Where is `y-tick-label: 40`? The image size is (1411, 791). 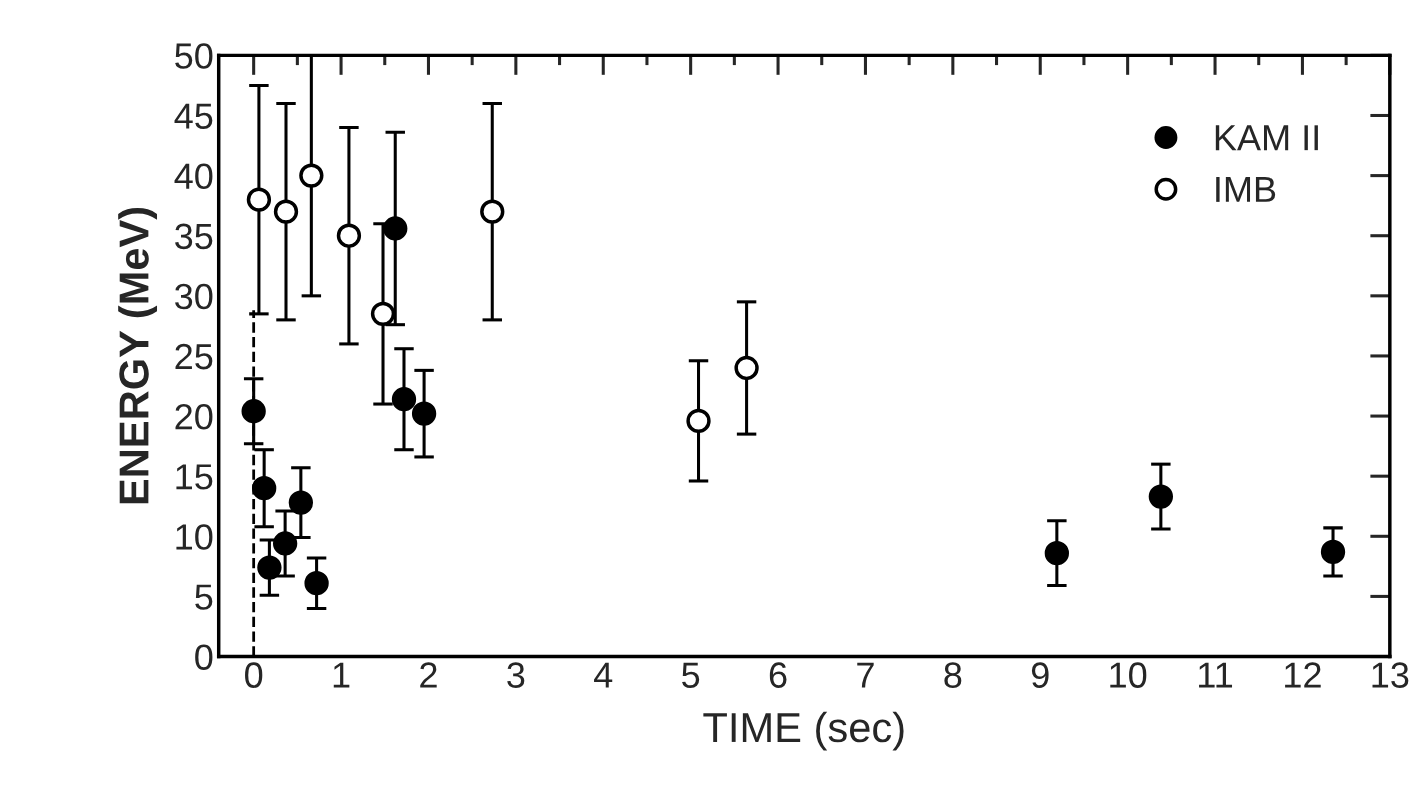
y-tick-label: 40 is located at coordinates (193, 176).